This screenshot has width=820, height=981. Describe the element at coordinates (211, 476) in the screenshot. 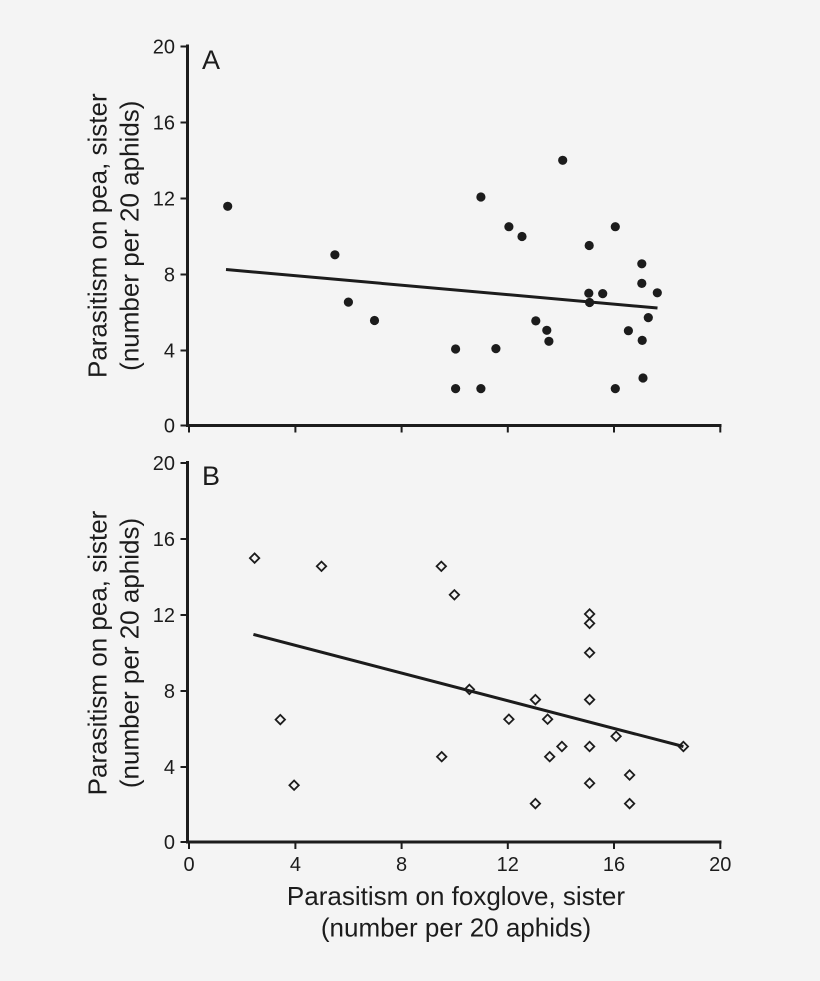

I see `svg-text: B` at that location.